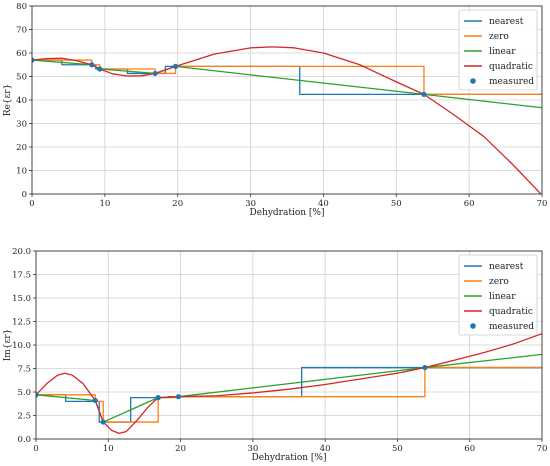  I want to click on series-line-nearest, so click(289, 394).